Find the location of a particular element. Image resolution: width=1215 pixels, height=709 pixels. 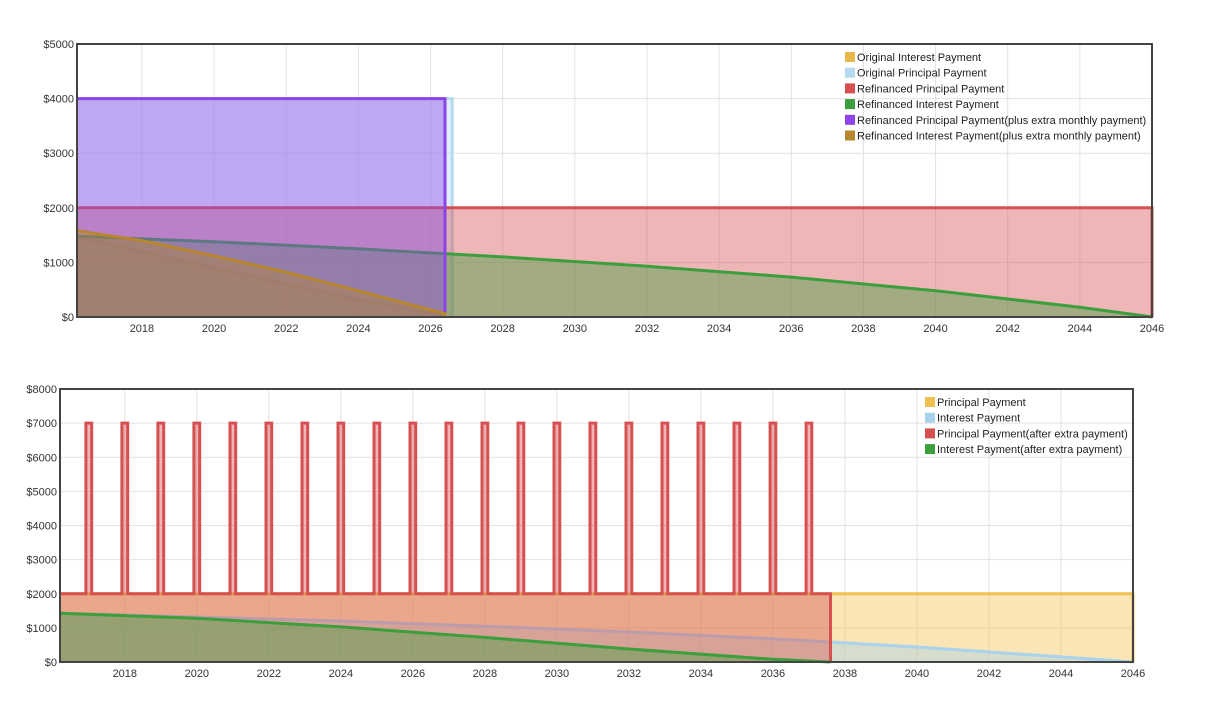

chart2-y-tick-label: $6000 is located at coordinates (41, 458).